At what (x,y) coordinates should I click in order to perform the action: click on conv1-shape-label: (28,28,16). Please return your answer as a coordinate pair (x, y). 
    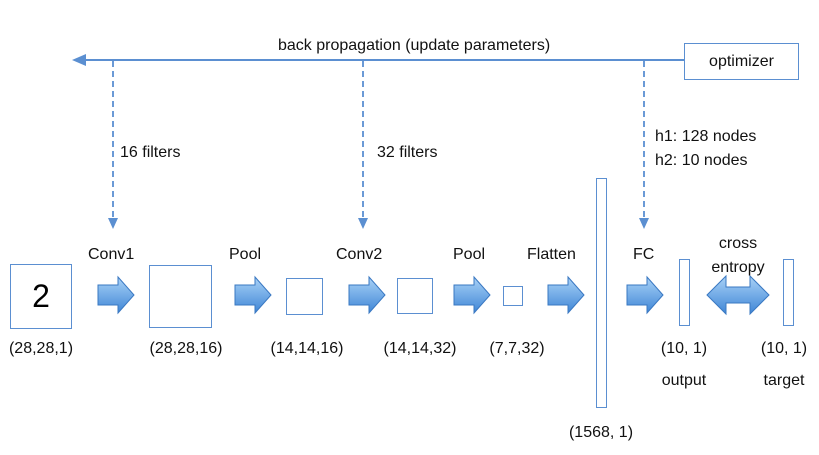
    Looking at the image, I should click on (186, 348).